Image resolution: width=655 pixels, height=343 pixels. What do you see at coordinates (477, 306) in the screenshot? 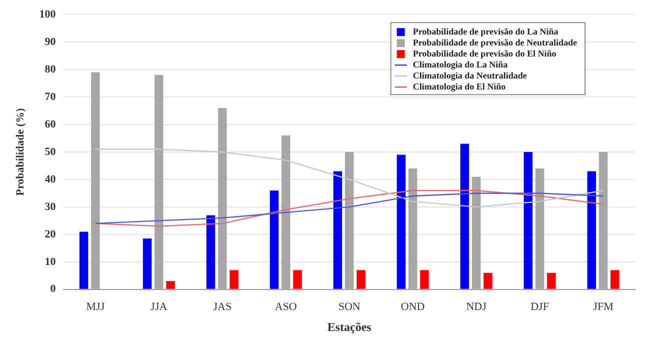
I see `x-tick-label: NDJ` at bounding box center [477, 306].